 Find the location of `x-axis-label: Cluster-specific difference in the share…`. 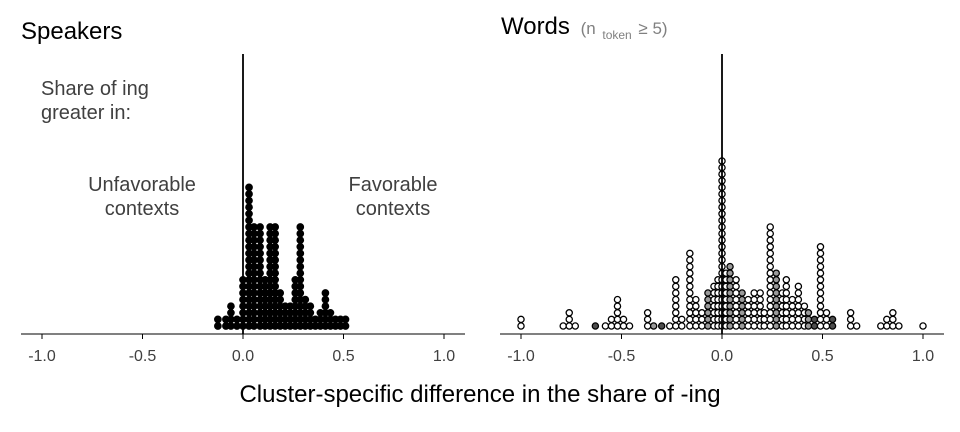

x-axis-label: Cluster-specific difference in the share… is located at coordinates (479, 394).